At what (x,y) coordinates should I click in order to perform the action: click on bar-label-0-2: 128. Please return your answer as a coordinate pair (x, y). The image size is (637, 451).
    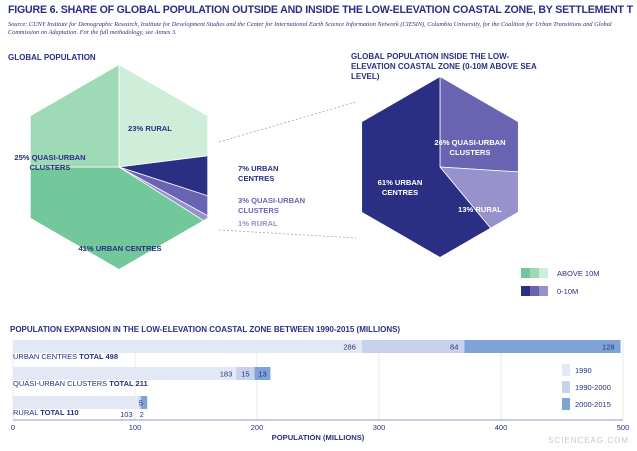
    Looking at the image, I should click on (608, 347).